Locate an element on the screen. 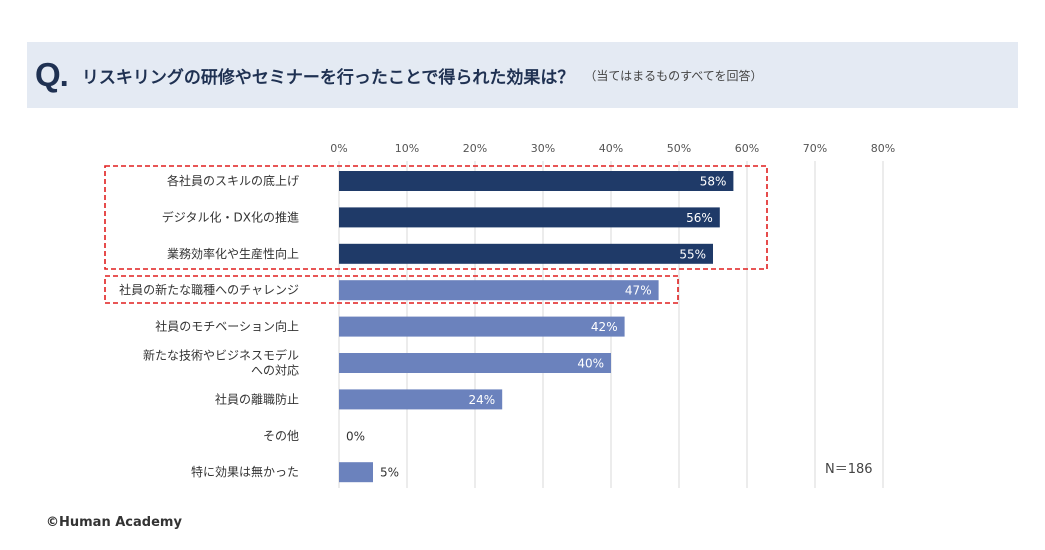 The image size is (1045, 550). sample-size-label: N＝186 is located at coordinates (849, 469).